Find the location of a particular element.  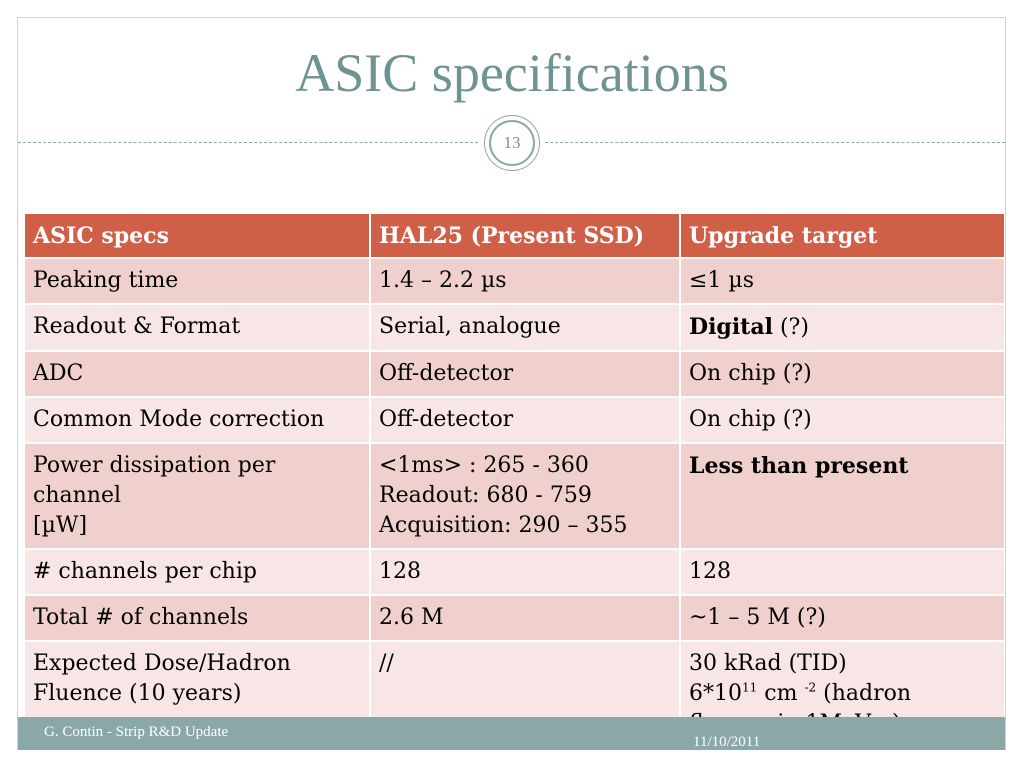

page-number: 13 is located at coordinates (512, 143).